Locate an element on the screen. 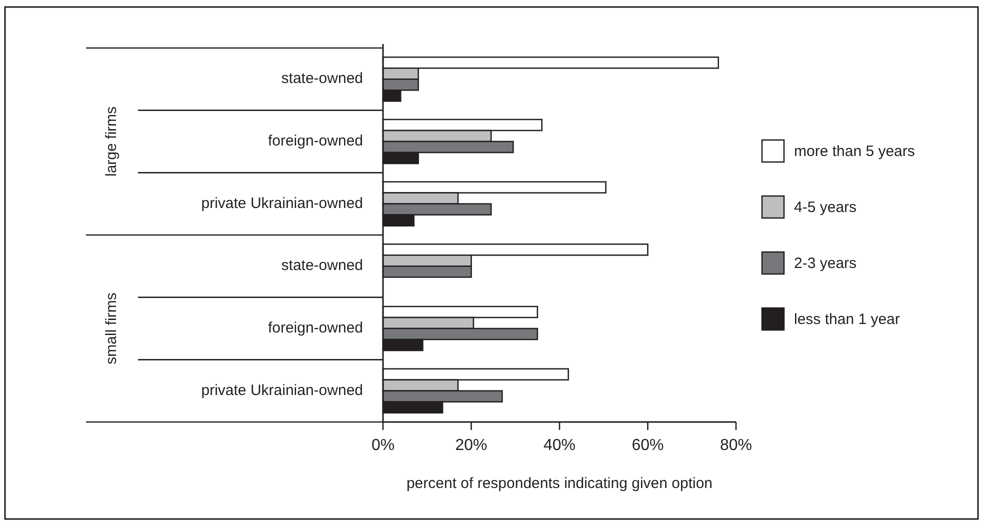  text: large firms is located at coordinates (111, 141).